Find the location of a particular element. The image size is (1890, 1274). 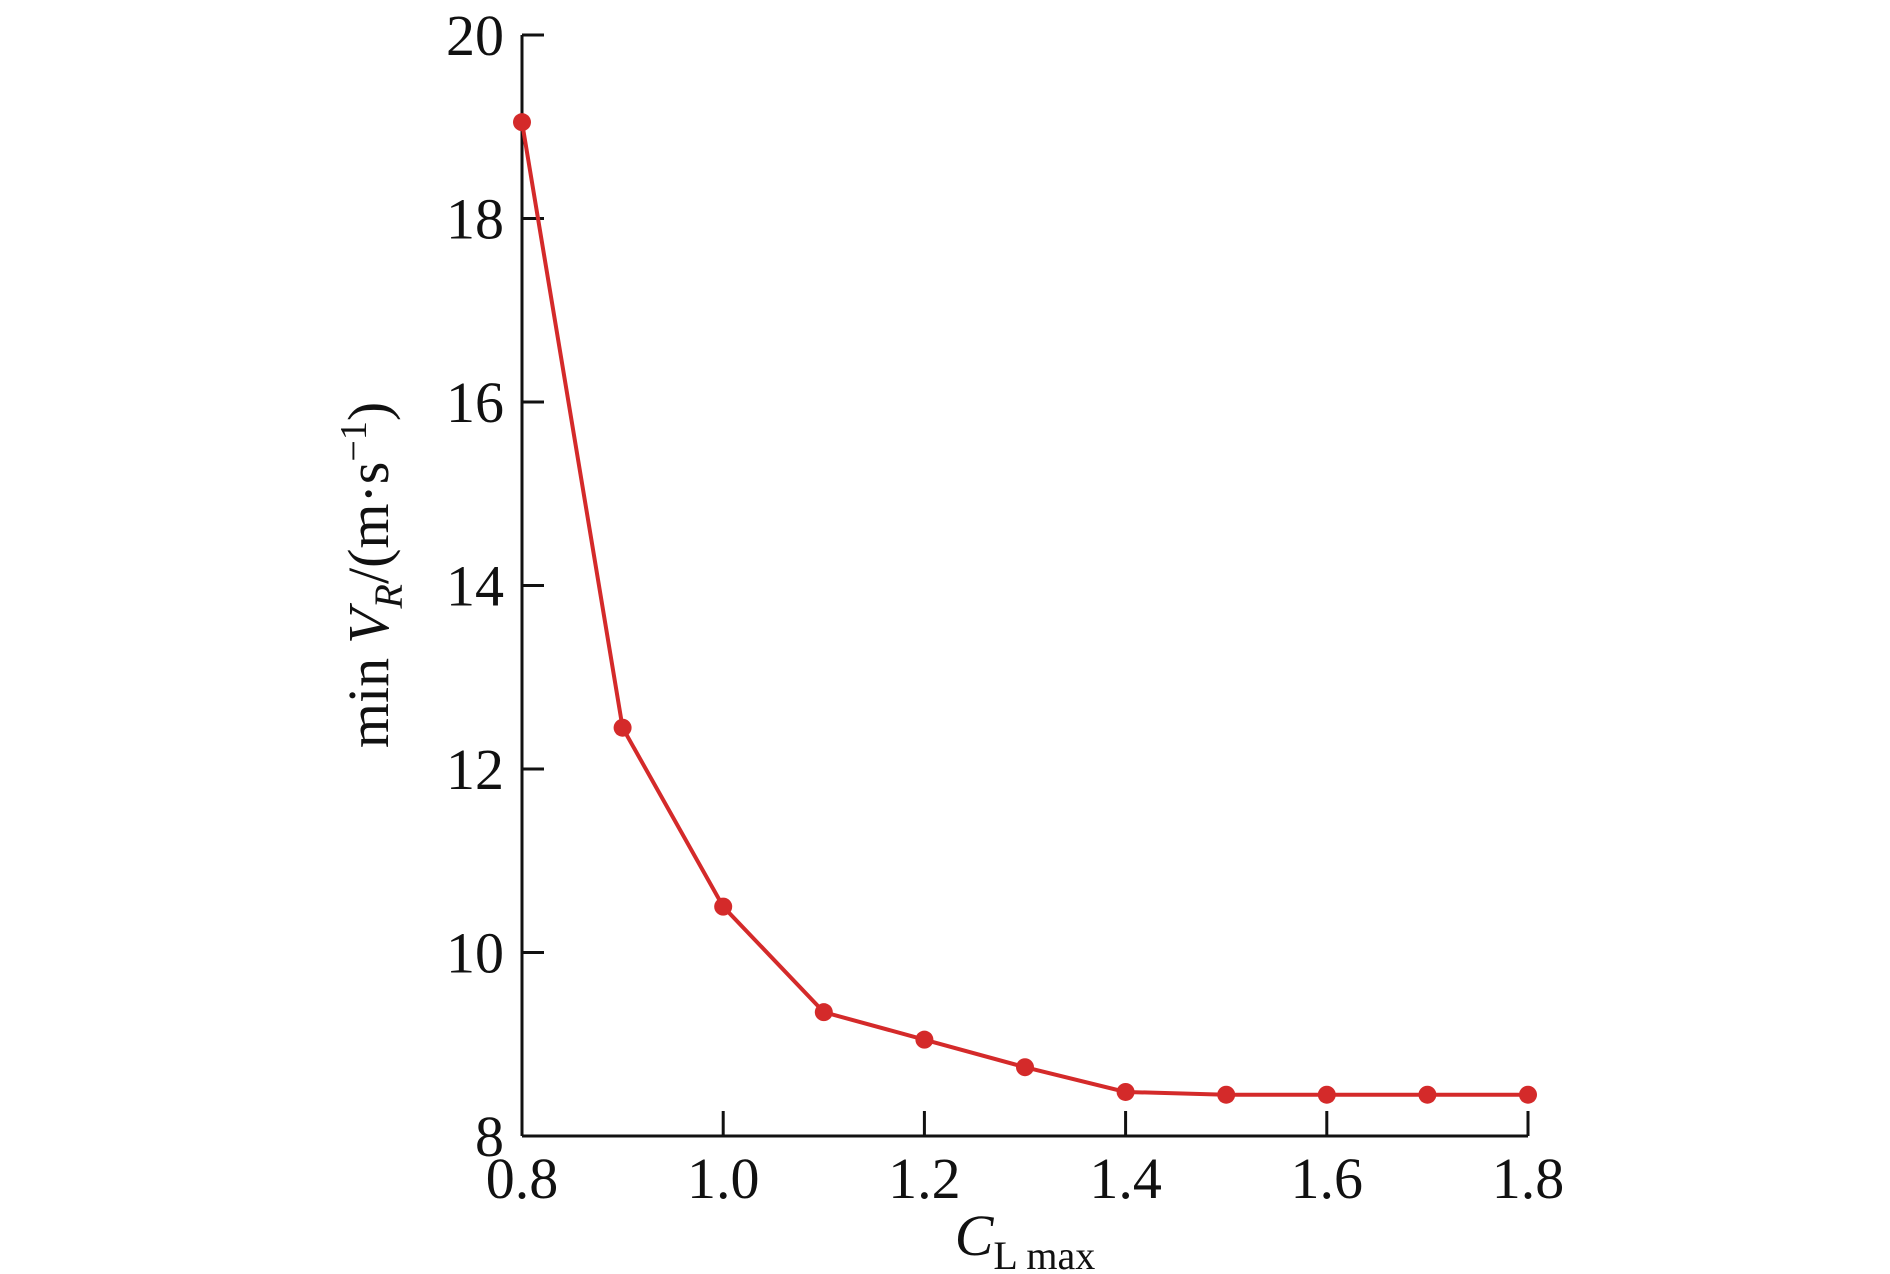

y-tick-label: 12 is located at coordinates (475, 769).